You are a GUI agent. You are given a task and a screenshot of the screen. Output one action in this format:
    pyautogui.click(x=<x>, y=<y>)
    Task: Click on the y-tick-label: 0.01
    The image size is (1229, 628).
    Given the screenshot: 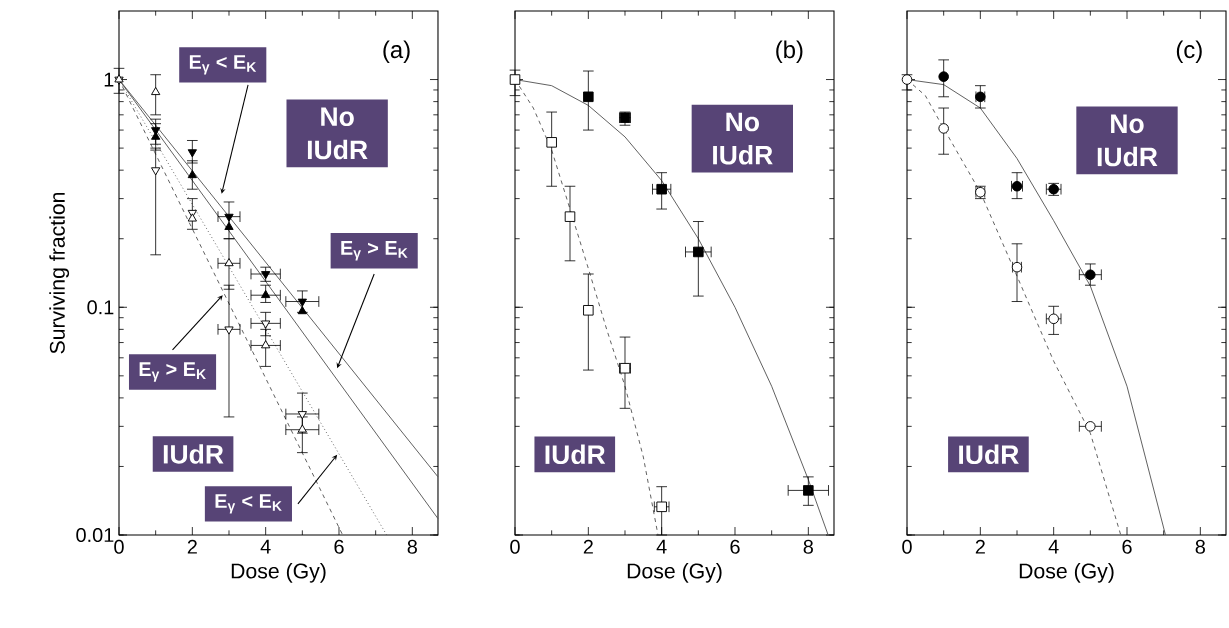 What is the action you would take?
    pyautogui.click(x=95, y=535)
    